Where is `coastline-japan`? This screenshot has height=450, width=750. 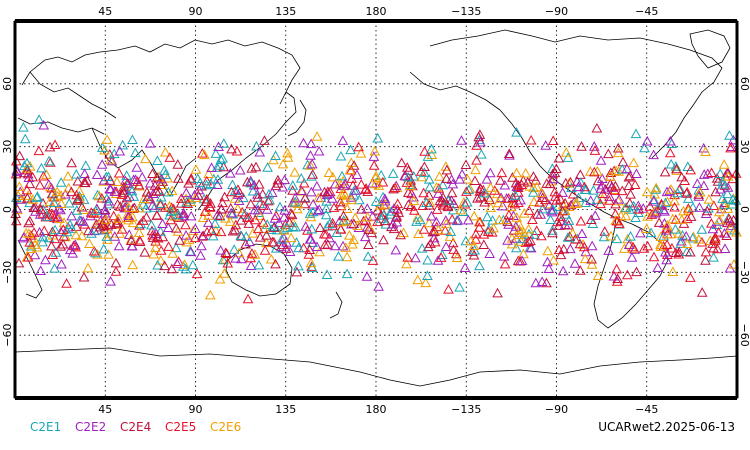 coastline-japan is located at coordinates (297, 118).